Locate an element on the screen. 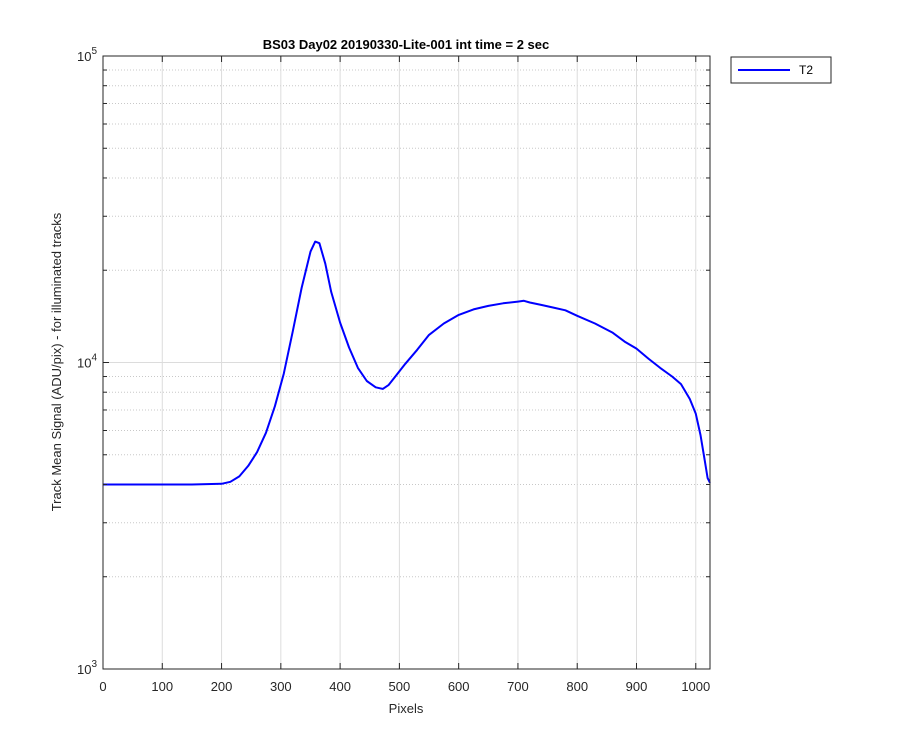 The height and width of the screenshot is (750, 900). x-axis-label: Pixels is located at coordinates (406, 708).